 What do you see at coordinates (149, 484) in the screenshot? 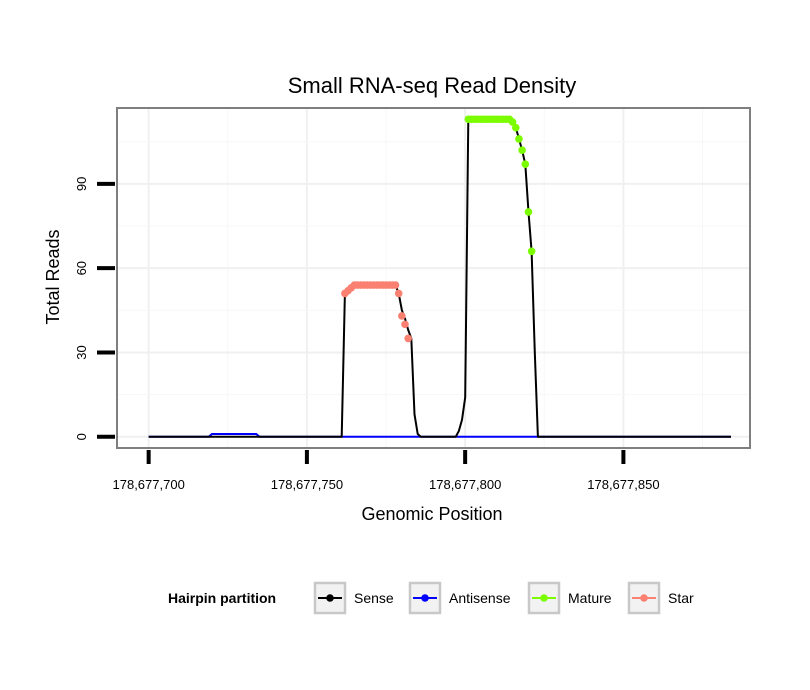
I see `x-tick-label: 178,677,700` at bounding box center [149, 484].